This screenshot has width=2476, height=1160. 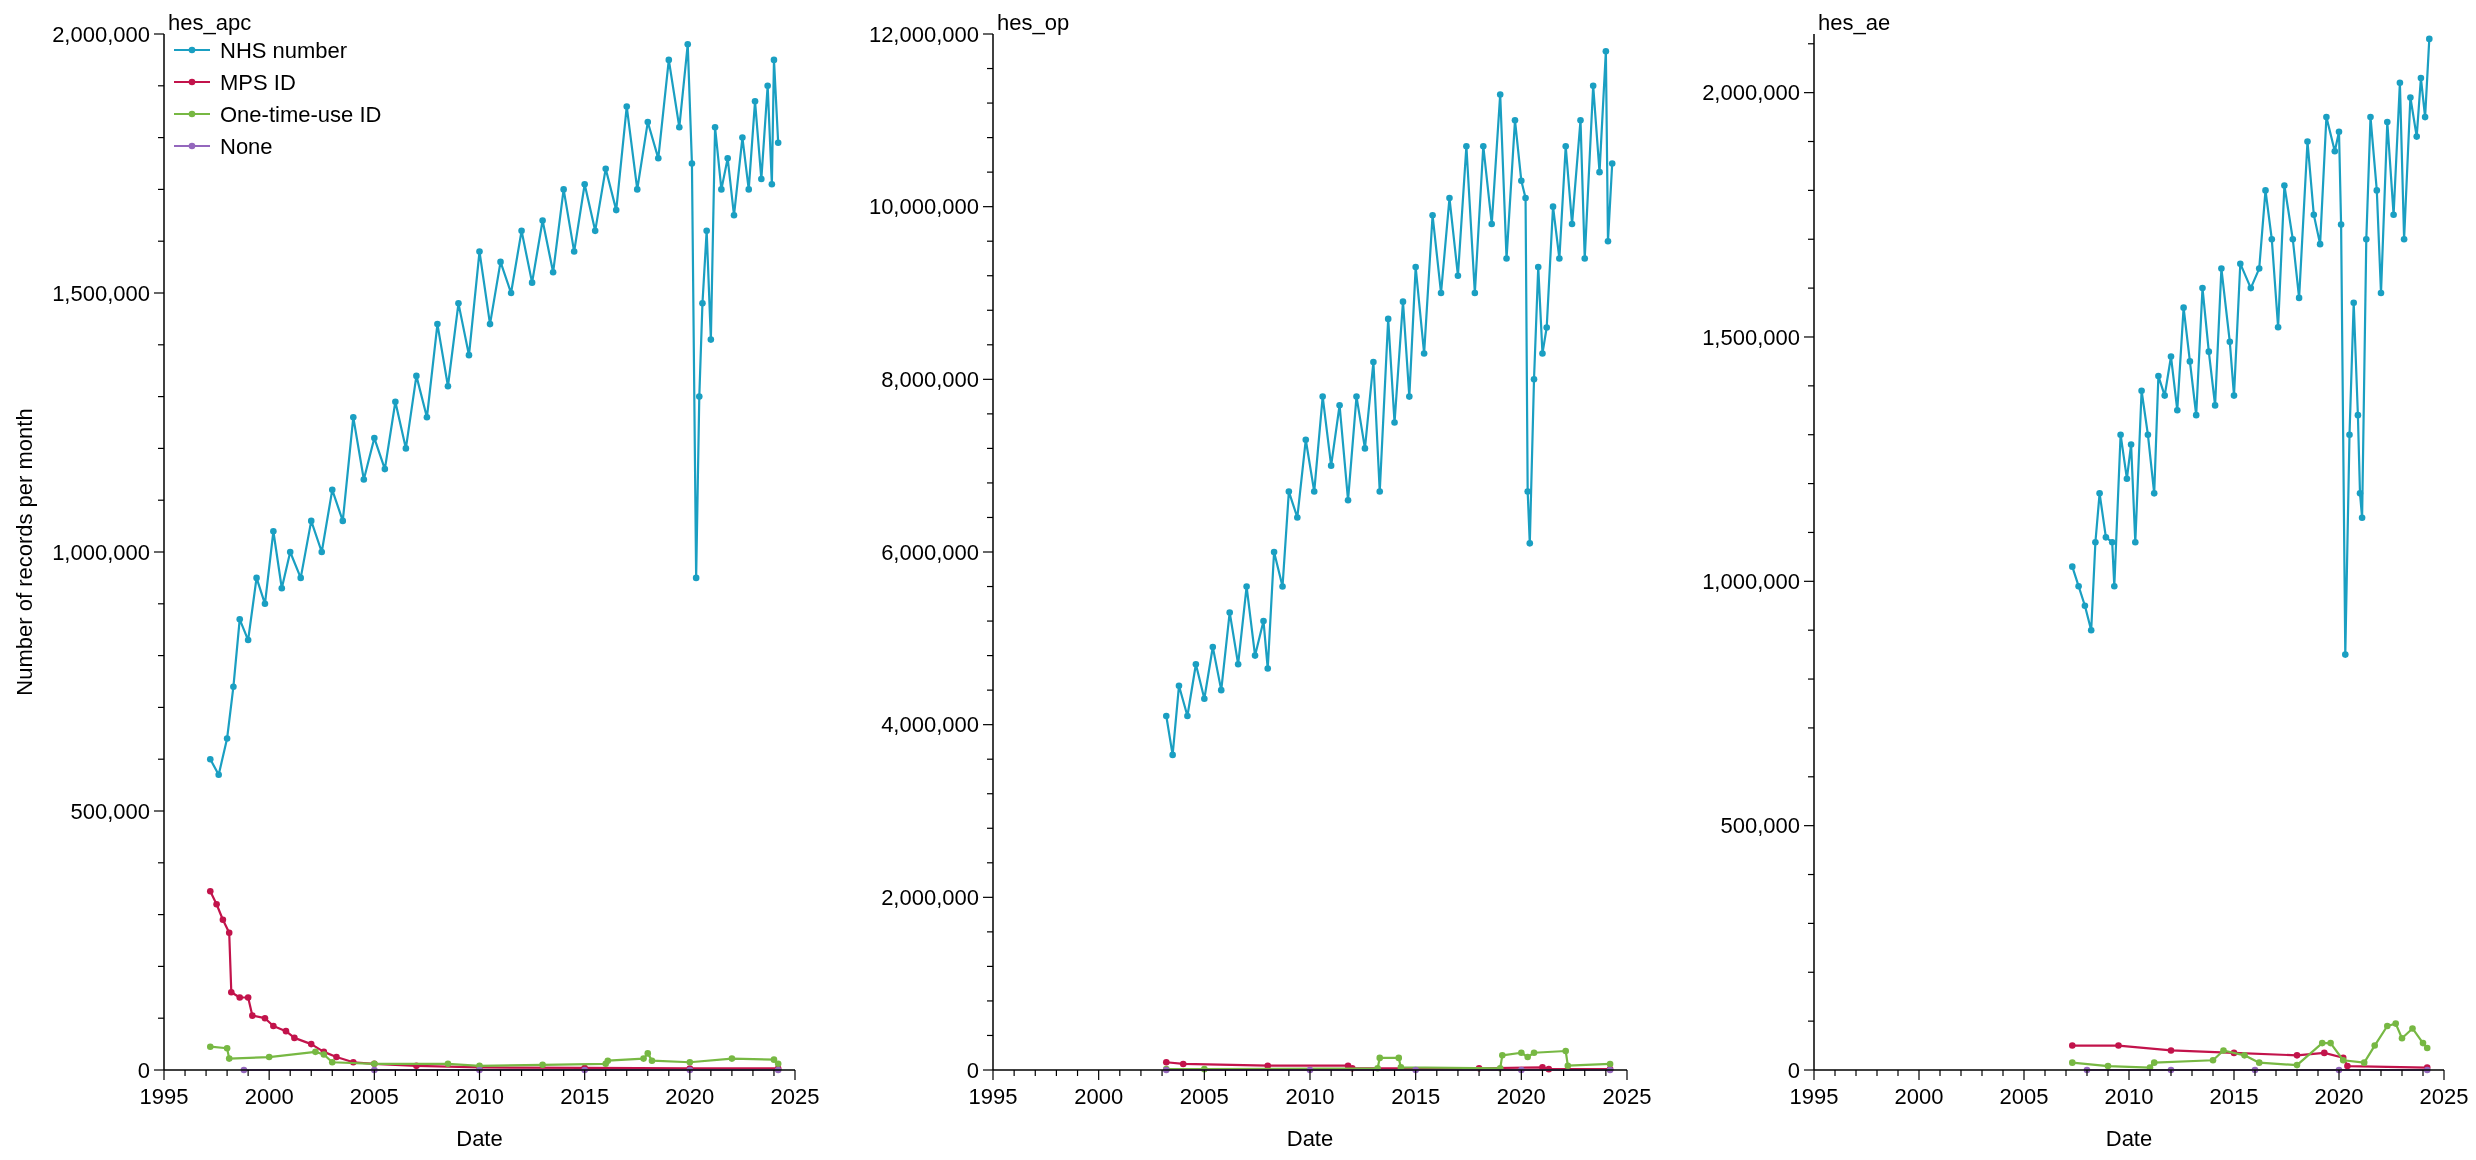 What do you see at coordinates (284, 50) in the screenshot?
I see `legend-label: NHS number` at bounding box center [284, 50].